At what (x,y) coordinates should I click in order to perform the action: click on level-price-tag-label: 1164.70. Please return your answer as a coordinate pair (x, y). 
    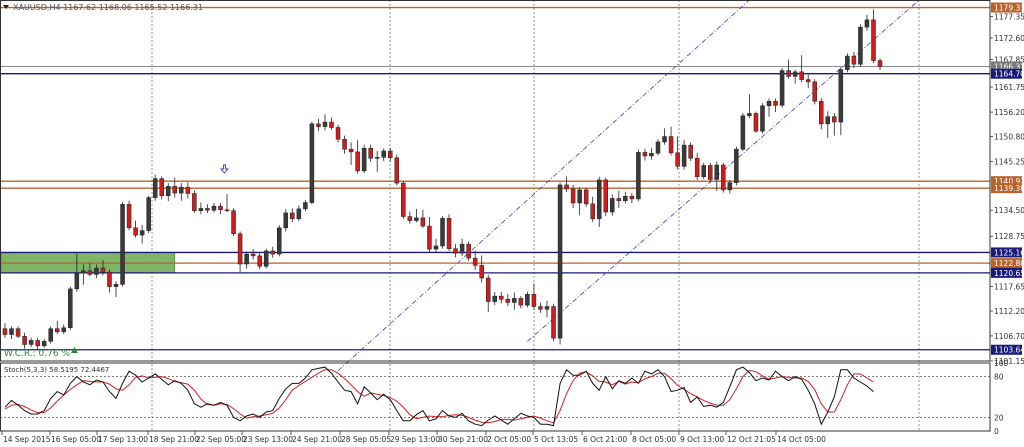
    Looking at the image, I should click on (1009, 74).